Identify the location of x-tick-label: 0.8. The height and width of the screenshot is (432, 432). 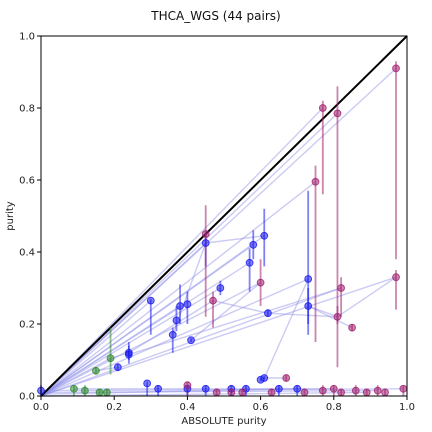
(334, 407).